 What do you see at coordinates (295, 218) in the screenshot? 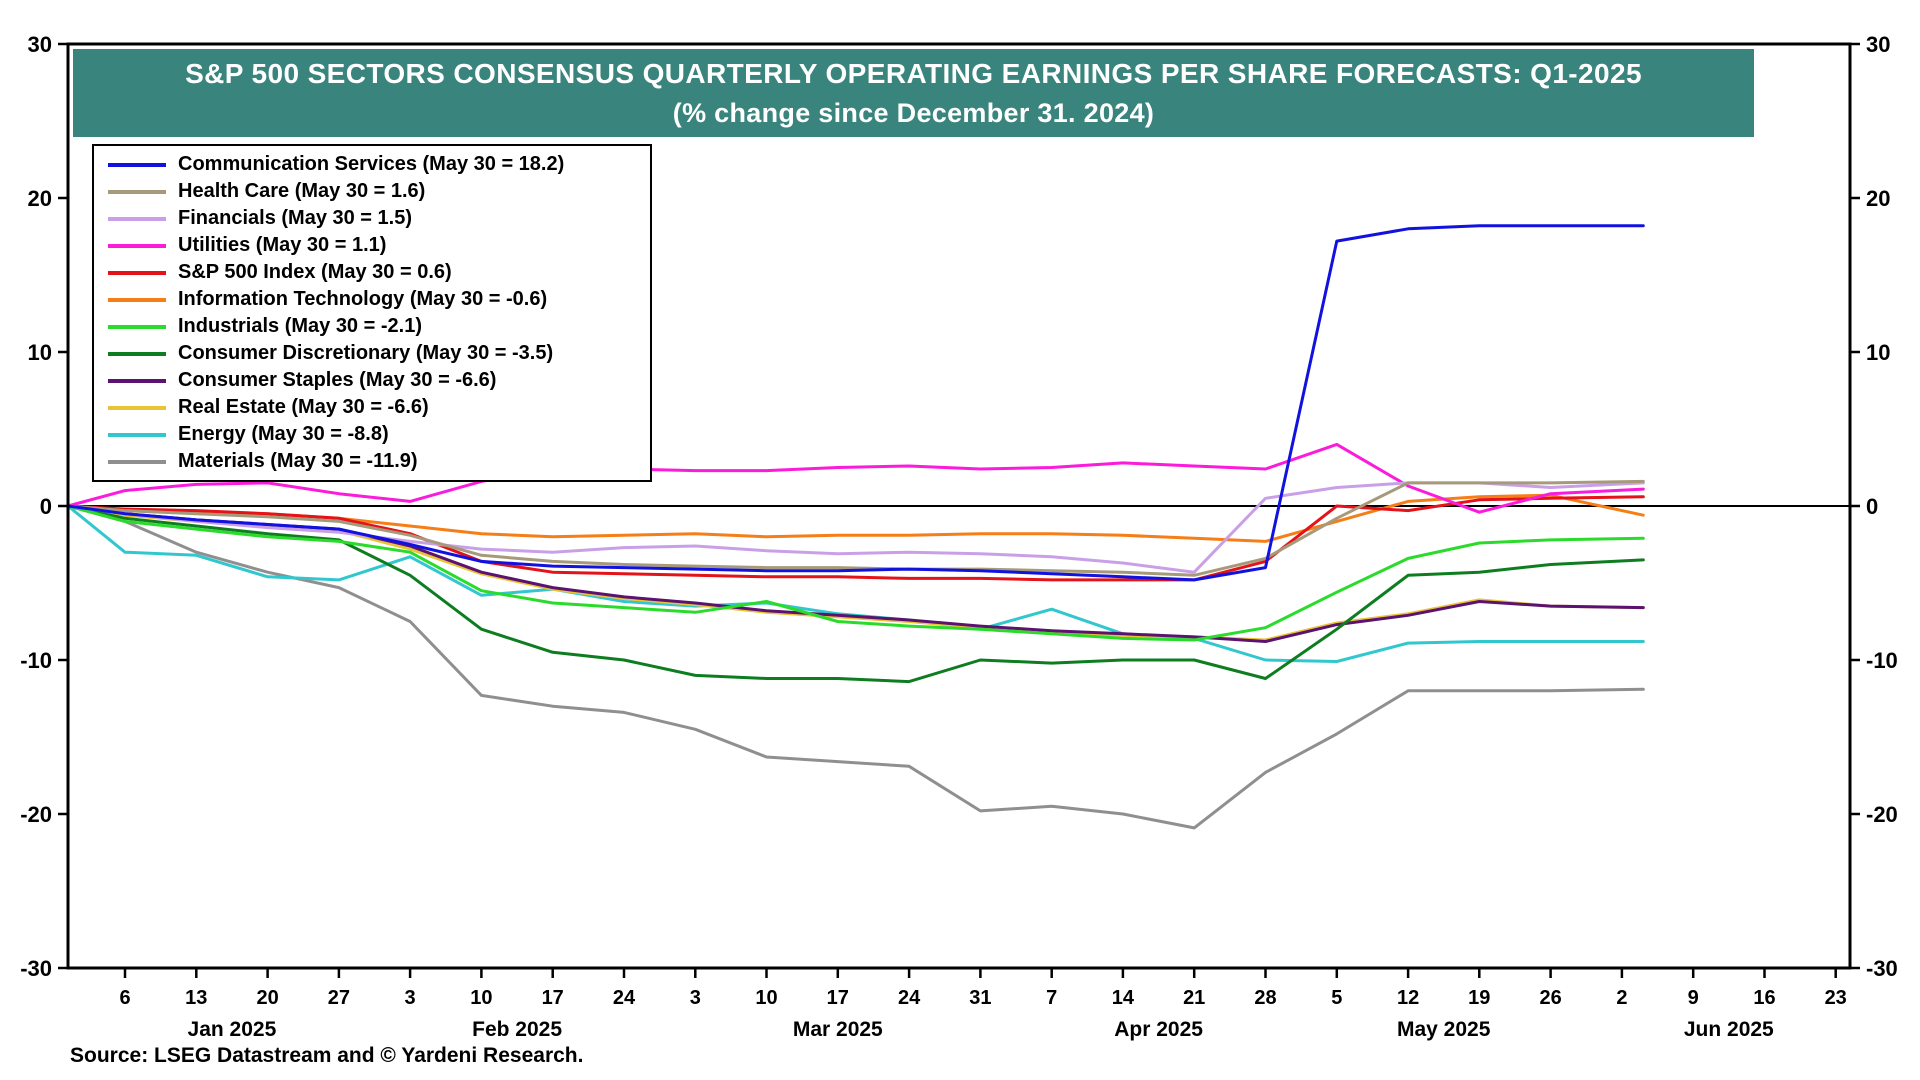
I see `legend-label: Financials (May 30 = 1.5)` at bounding box center [295, 218].